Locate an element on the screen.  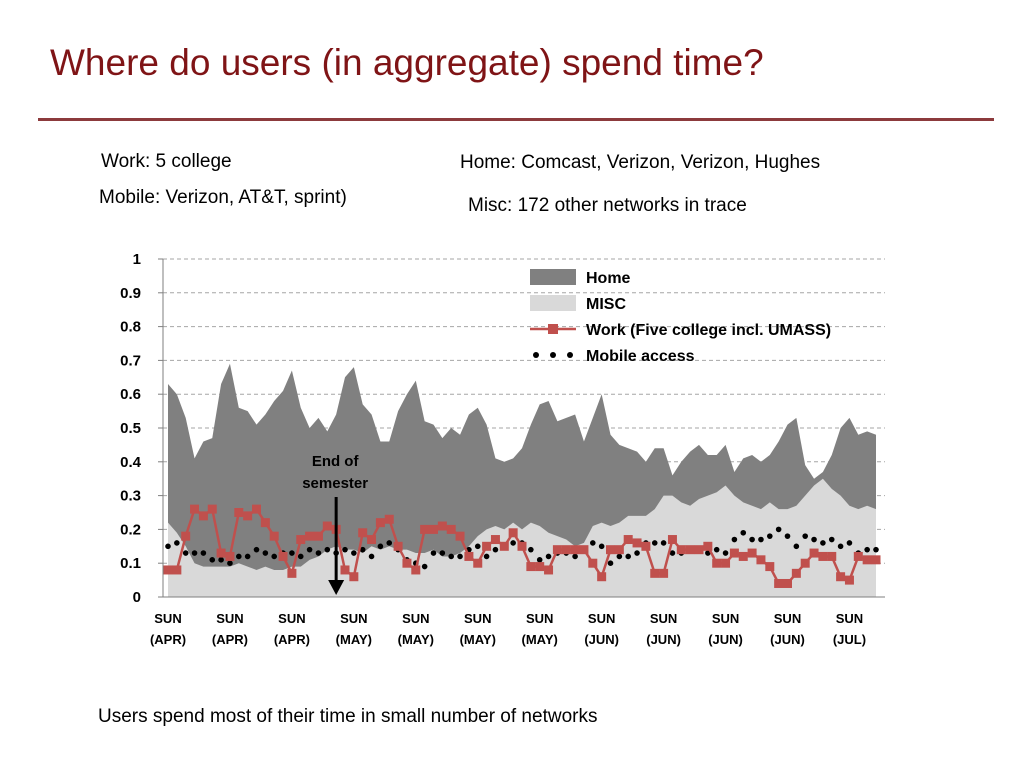
y-tick-label: 0.2 is located at coordinates (130, 529).